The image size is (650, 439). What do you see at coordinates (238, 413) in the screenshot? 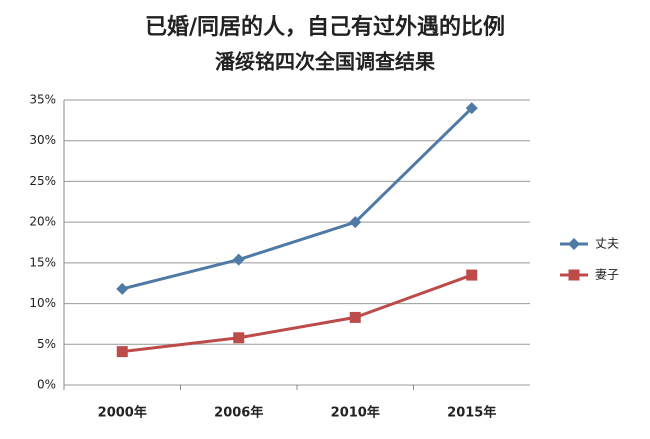
I see `x-tick-label: 2006年` at bounding box center [238, 413].